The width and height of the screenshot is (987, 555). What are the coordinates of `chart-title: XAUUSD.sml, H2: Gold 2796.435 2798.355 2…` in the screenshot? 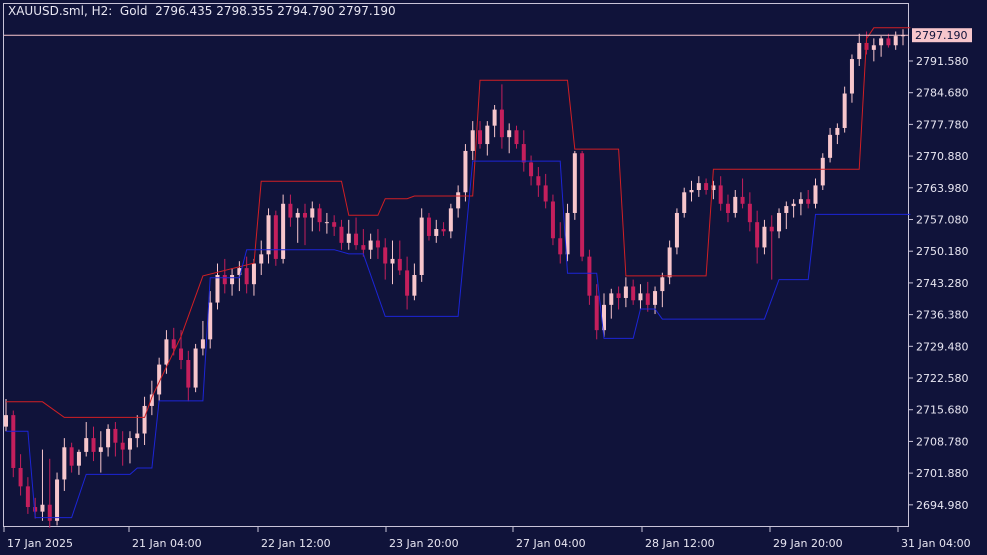 It's located at (202, 11).